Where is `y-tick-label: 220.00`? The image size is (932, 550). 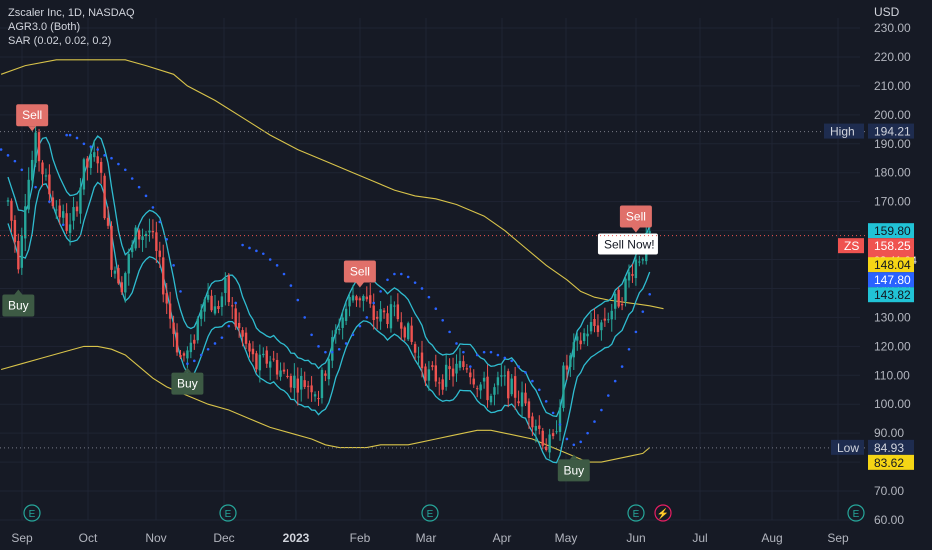 y-tick-label: 220.00 is located at coordinates (892, 57).